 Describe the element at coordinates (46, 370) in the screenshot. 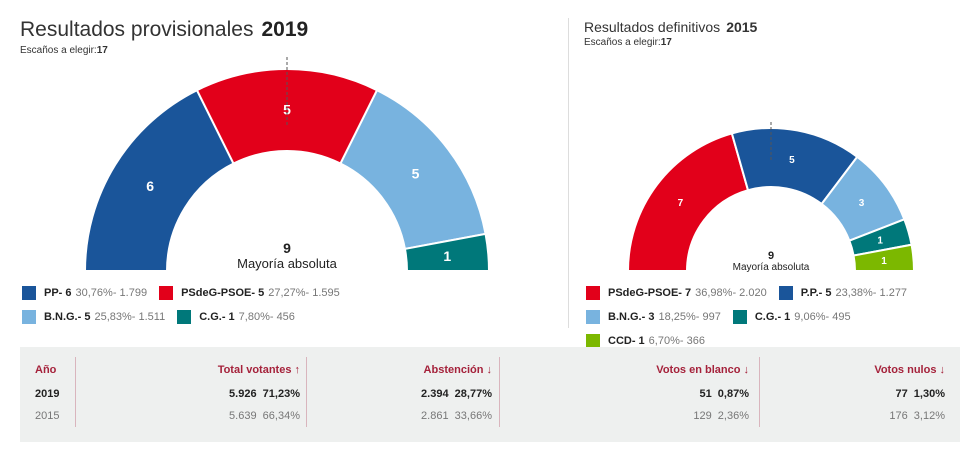

I see `header-year: Año` at that location.